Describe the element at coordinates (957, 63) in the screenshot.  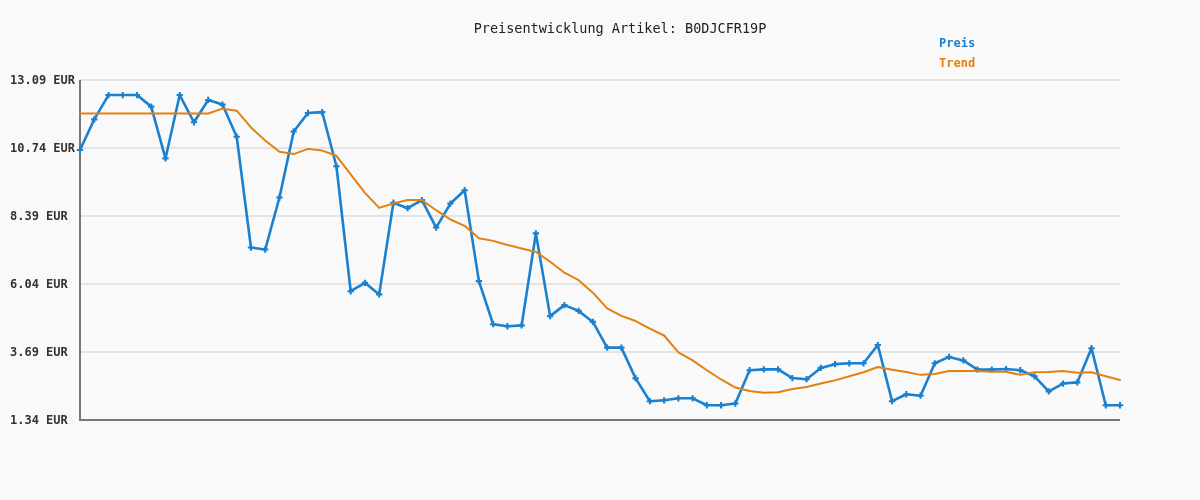
I see `text: Trend` at that location.